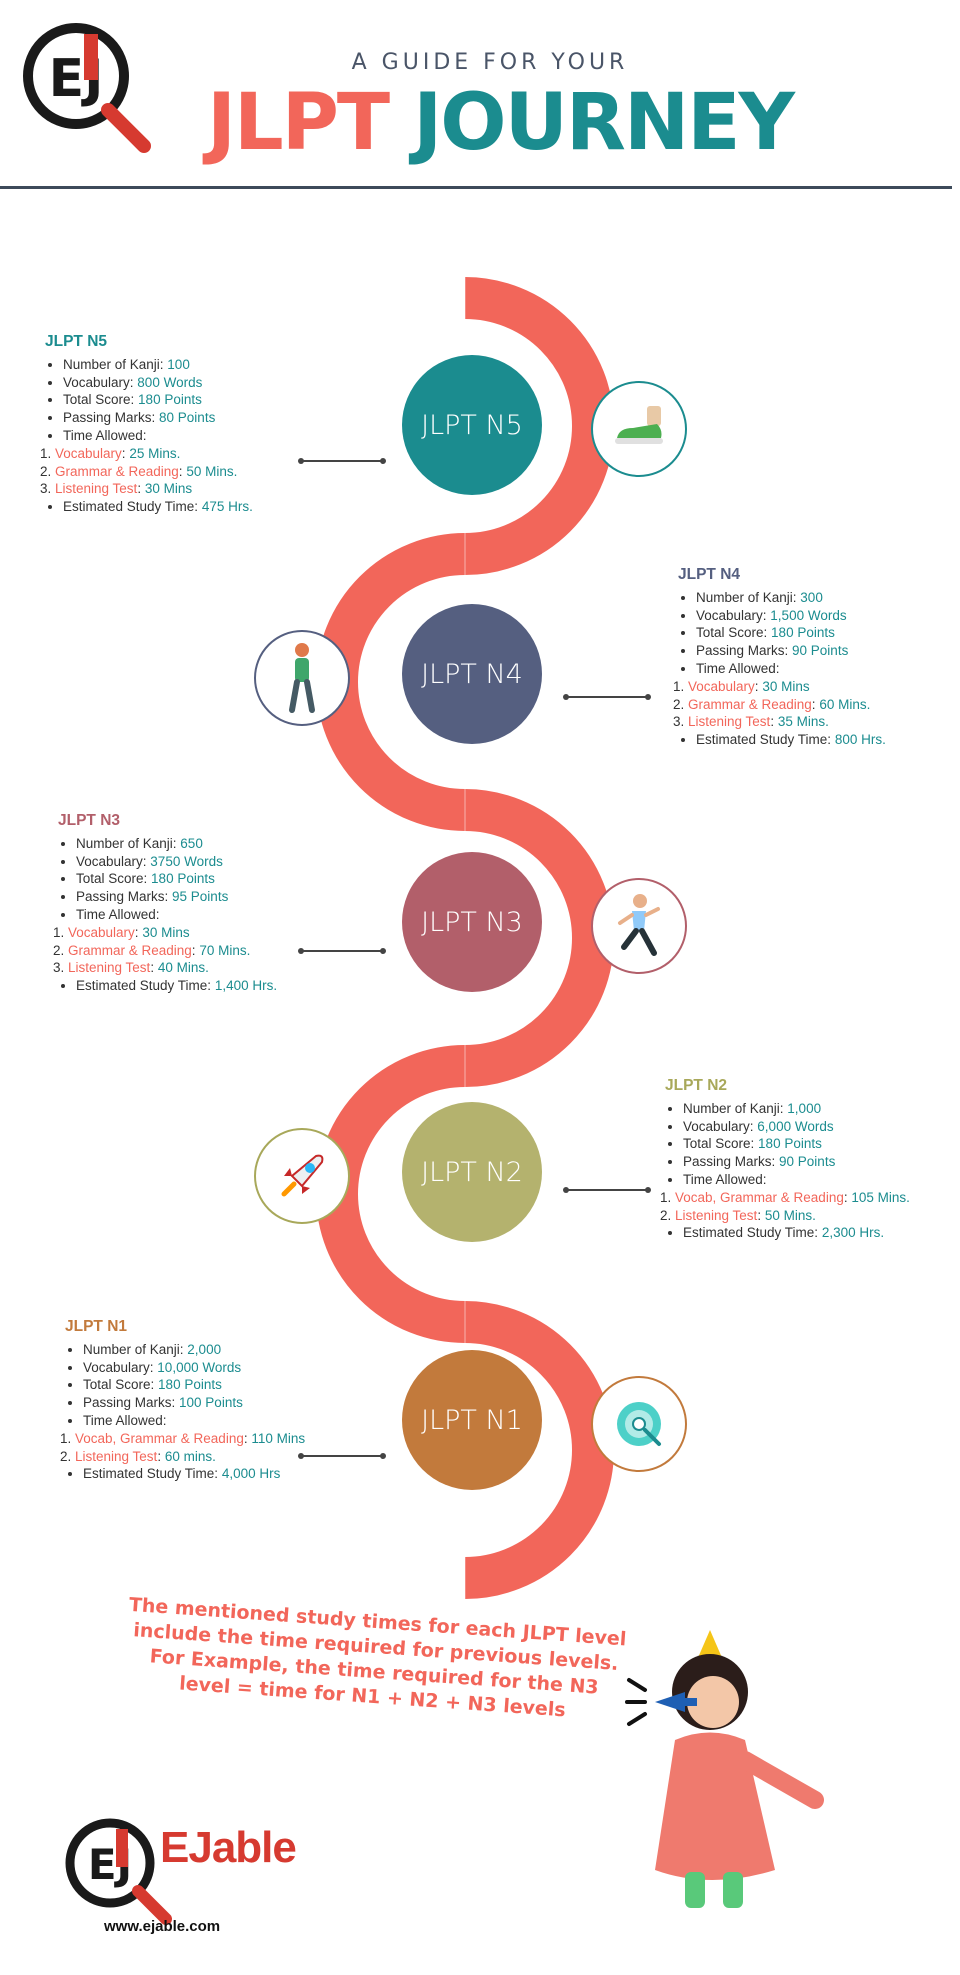  I want to click on page-subtitle: A GUIDE FOR YOUR, so click(490, 62).